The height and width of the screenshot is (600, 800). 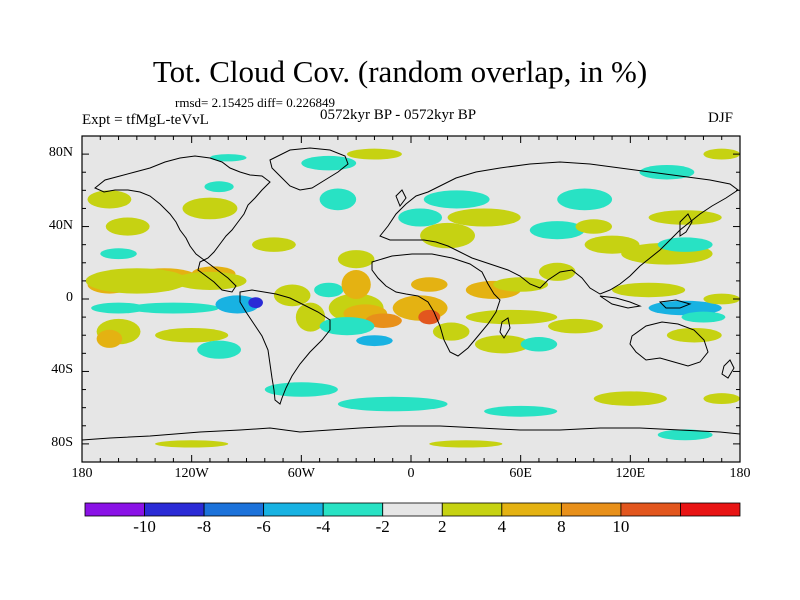 I want to click on x-tick-label: 120E, so click(x=630, y=473).